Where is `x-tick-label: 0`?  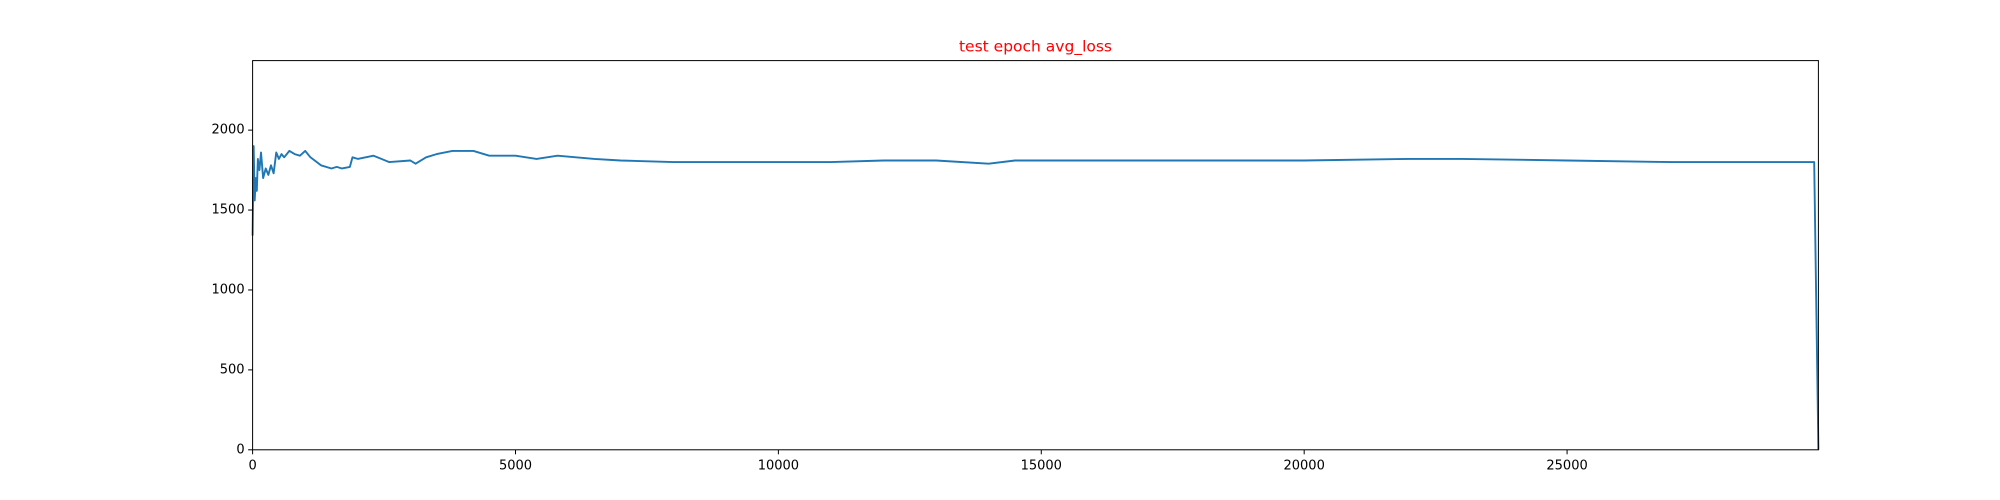 x-tick-label: 0 is located at coordinates (252, 465).